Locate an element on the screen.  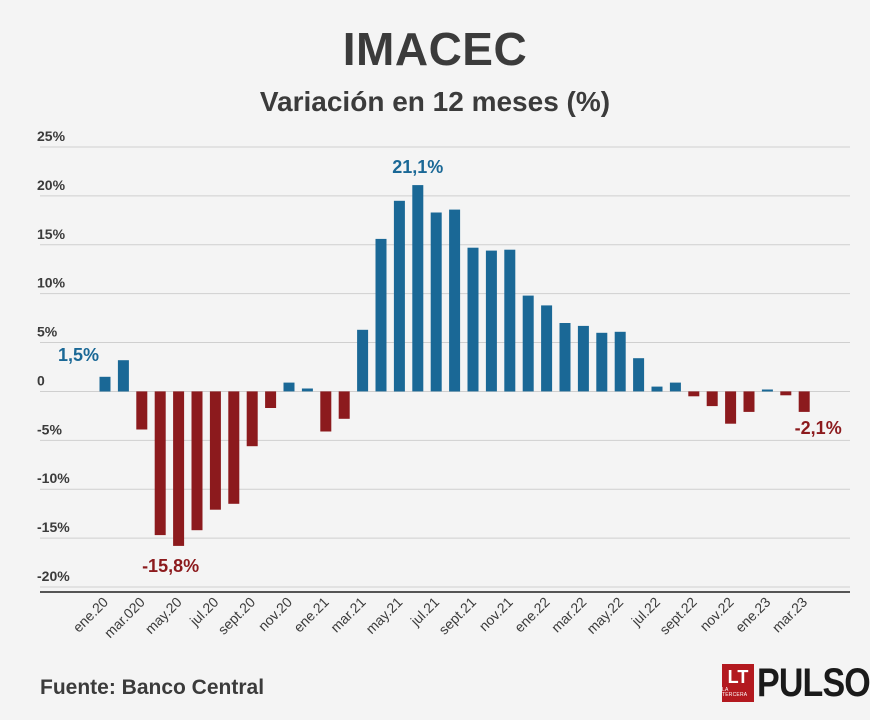
data-annotation: 21,1% is located at coordinates (417, 167).